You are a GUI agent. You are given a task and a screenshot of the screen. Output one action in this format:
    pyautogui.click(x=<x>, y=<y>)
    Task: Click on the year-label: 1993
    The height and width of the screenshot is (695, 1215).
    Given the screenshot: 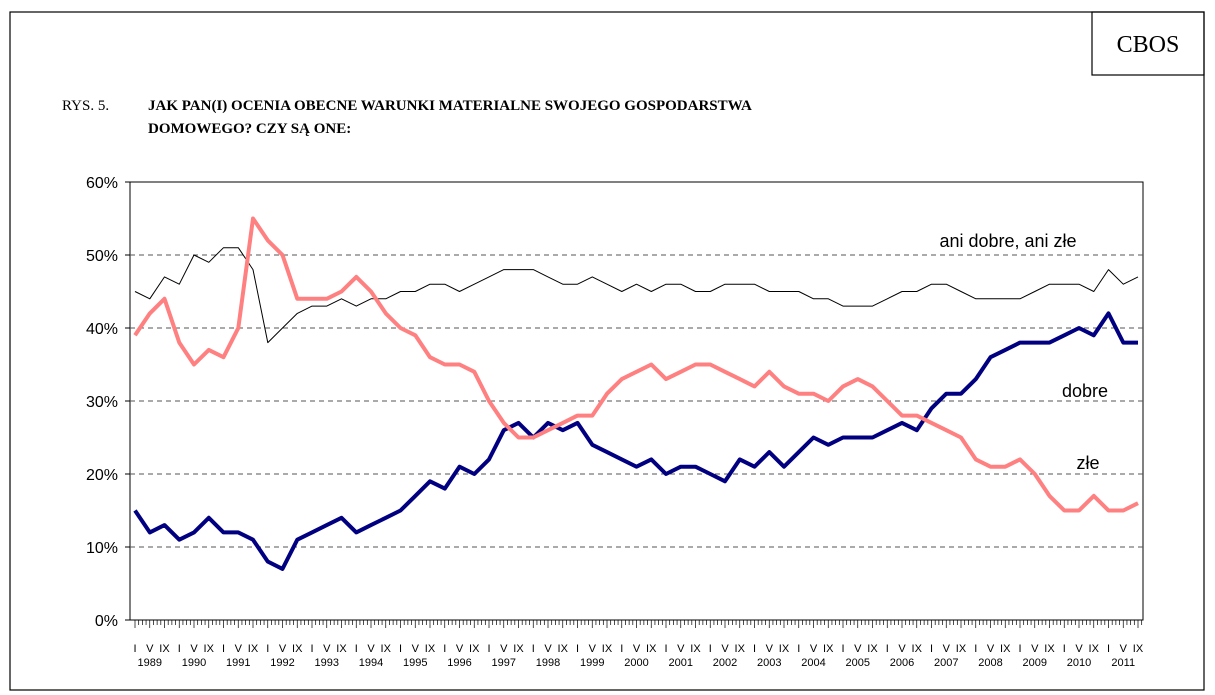 What is the action you would take?
    pyautogui.click(x=327, y=663)
    